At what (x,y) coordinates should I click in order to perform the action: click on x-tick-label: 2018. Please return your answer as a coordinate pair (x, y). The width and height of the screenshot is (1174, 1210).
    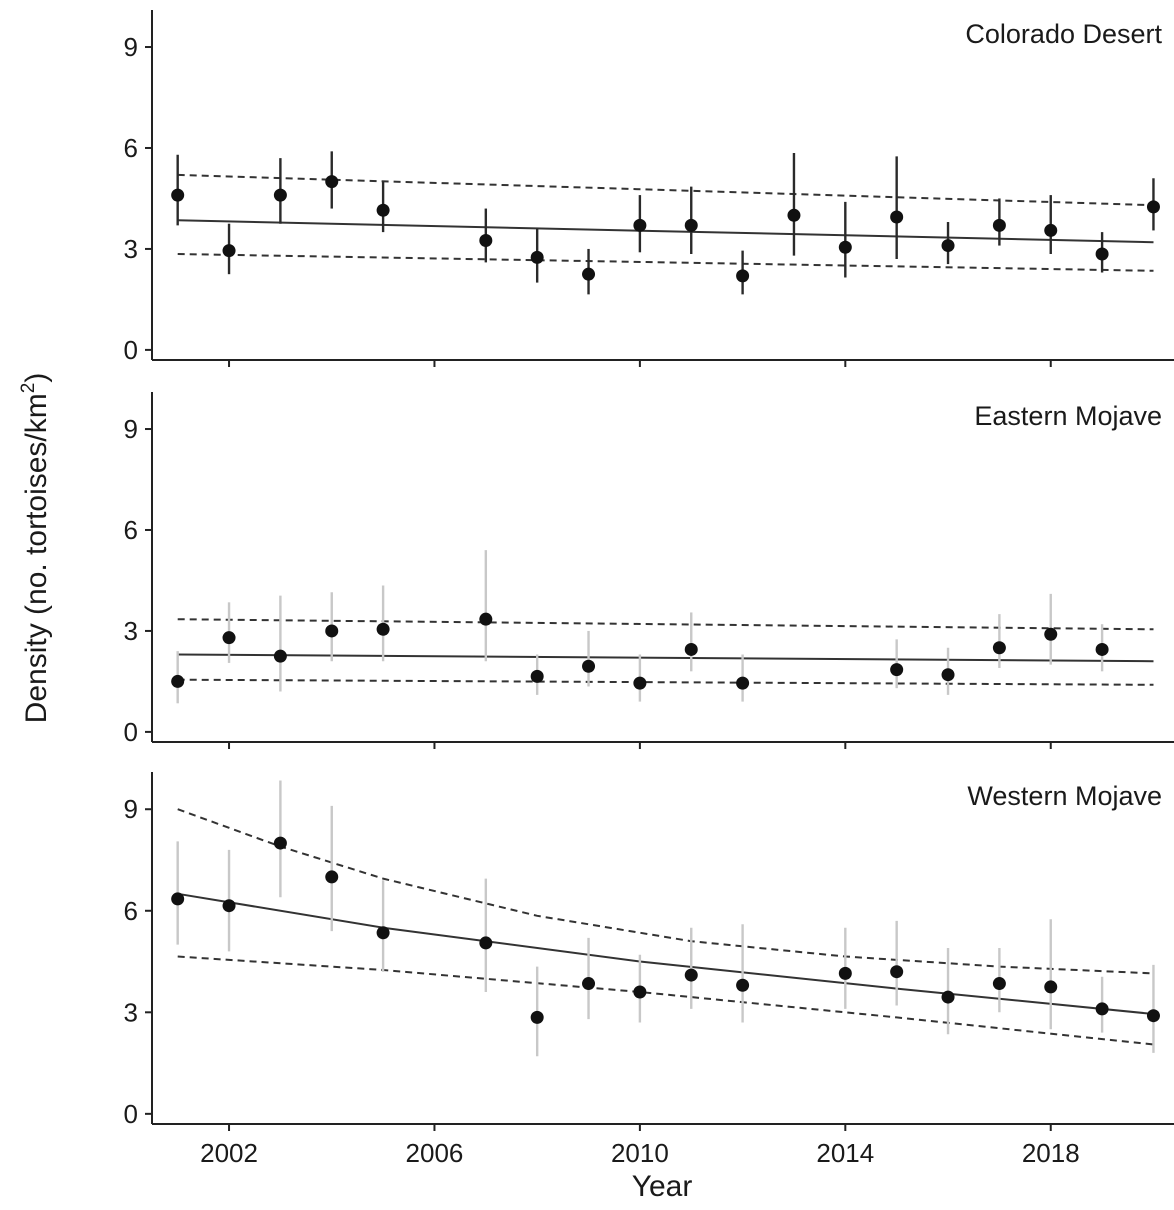
    Looking at the image, I should click on (1051, 1153).